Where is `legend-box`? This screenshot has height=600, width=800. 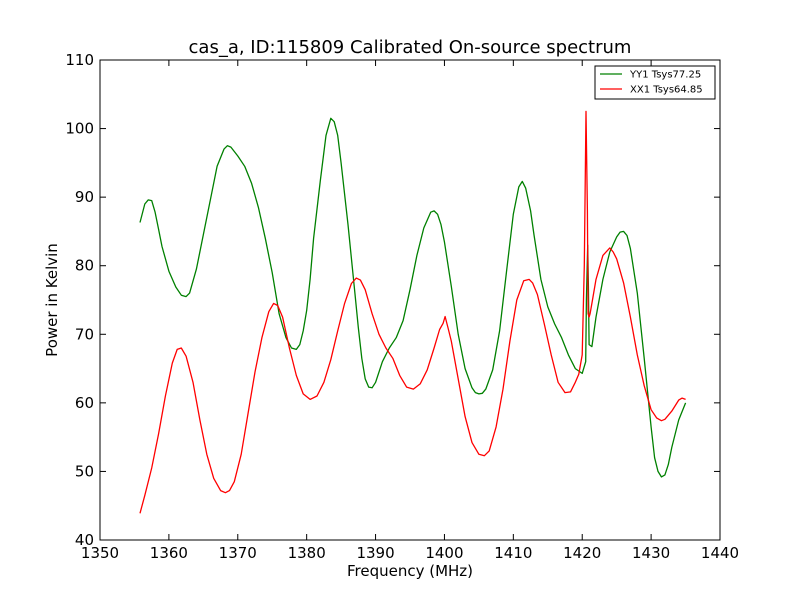
legend-box is located at coordinates (655, 82).